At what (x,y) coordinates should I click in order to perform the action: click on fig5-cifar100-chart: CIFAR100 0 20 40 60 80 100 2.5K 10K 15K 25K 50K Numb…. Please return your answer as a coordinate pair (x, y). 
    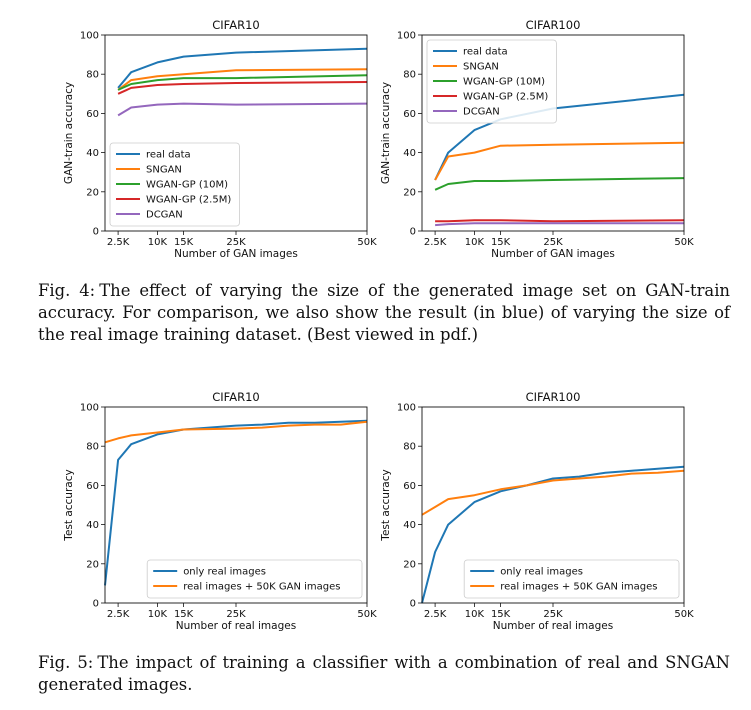
    Looking at the image, I should click on (537, 511).